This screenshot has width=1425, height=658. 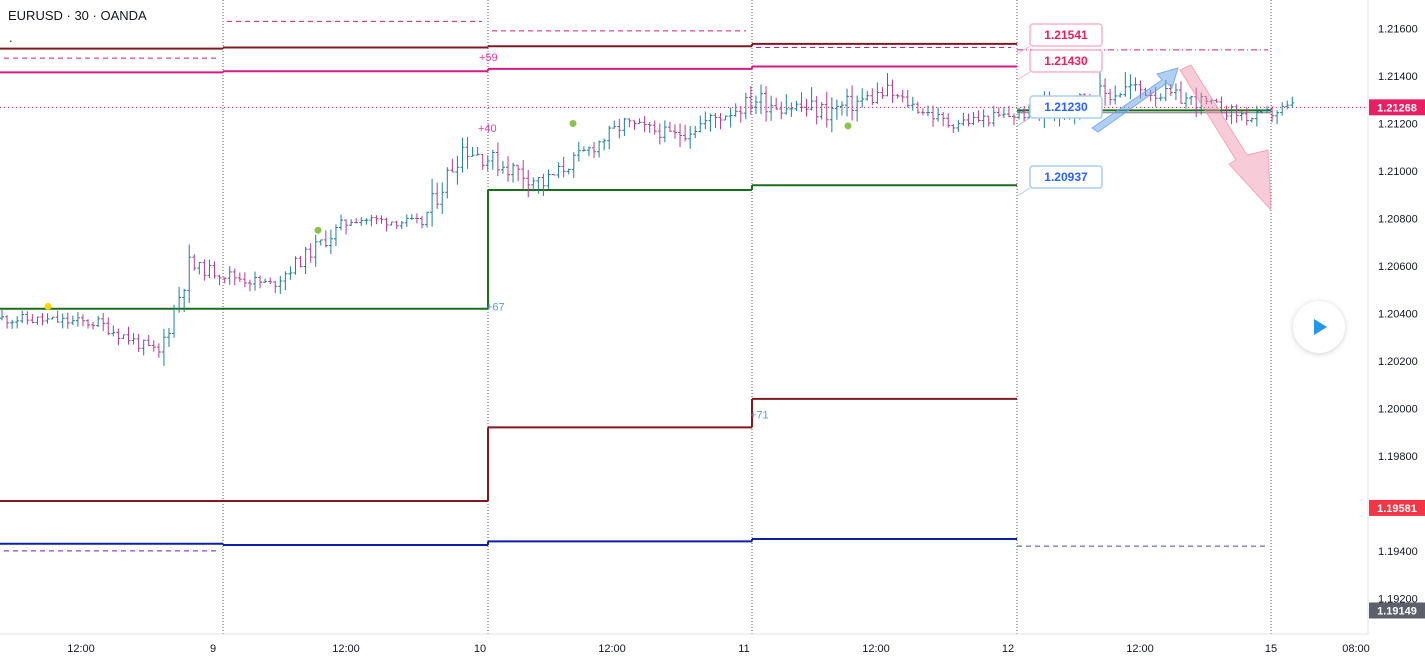 What do you see at coordinates (1398, 219) in the screenshot?
I see `y-tick-label: 1.20800` at bounding box center [1398, 219].